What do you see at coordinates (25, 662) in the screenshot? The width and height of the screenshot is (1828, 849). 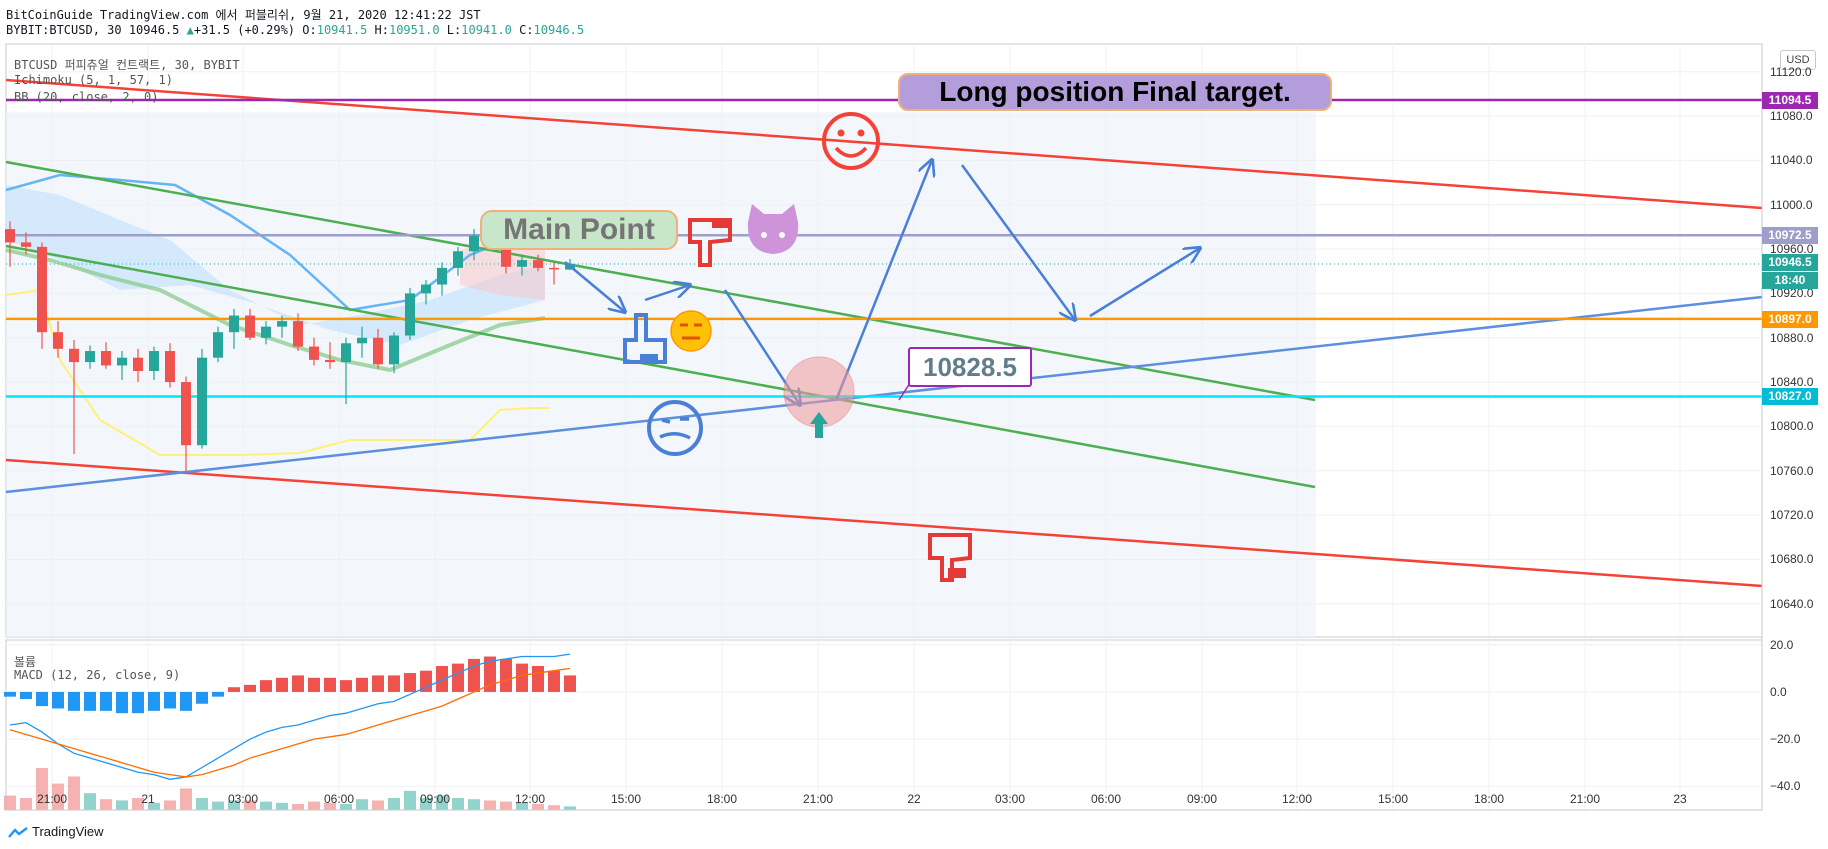 I see `legend-volume: 볼륨` at bounding box center [25, 662].